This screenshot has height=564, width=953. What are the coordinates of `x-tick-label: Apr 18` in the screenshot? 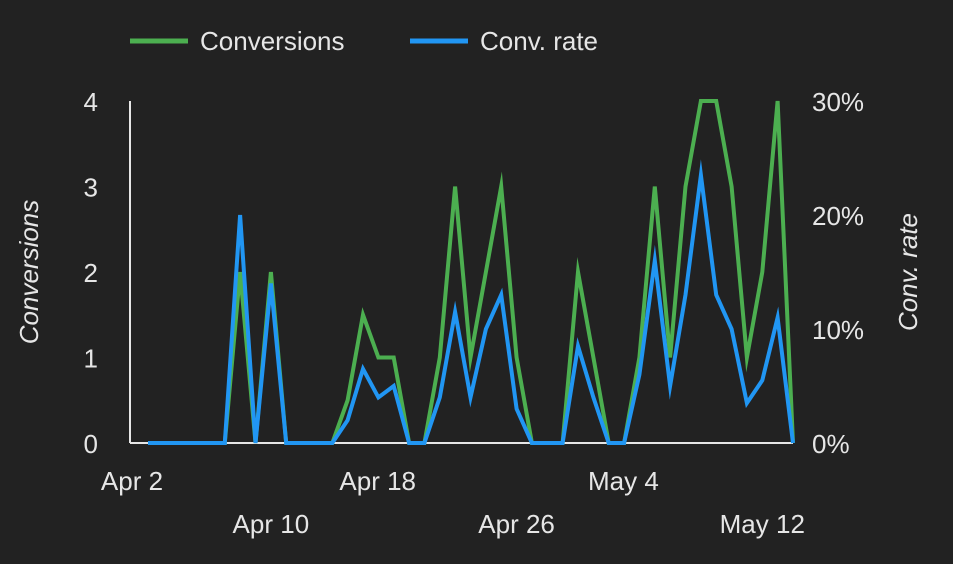 It's located at (377, 481).